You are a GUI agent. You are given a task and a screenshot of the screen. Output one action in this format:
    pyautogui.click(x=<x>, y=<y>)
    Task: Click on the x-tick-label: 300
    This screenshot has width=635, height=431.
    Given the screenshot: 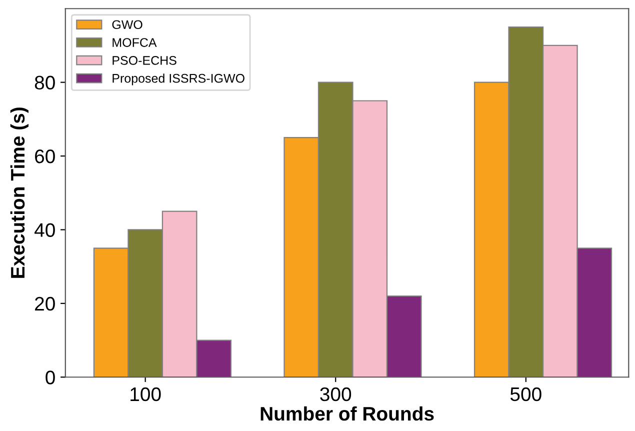 What is the action you would take?
    pyautogui.click(x=336, y=394)
    